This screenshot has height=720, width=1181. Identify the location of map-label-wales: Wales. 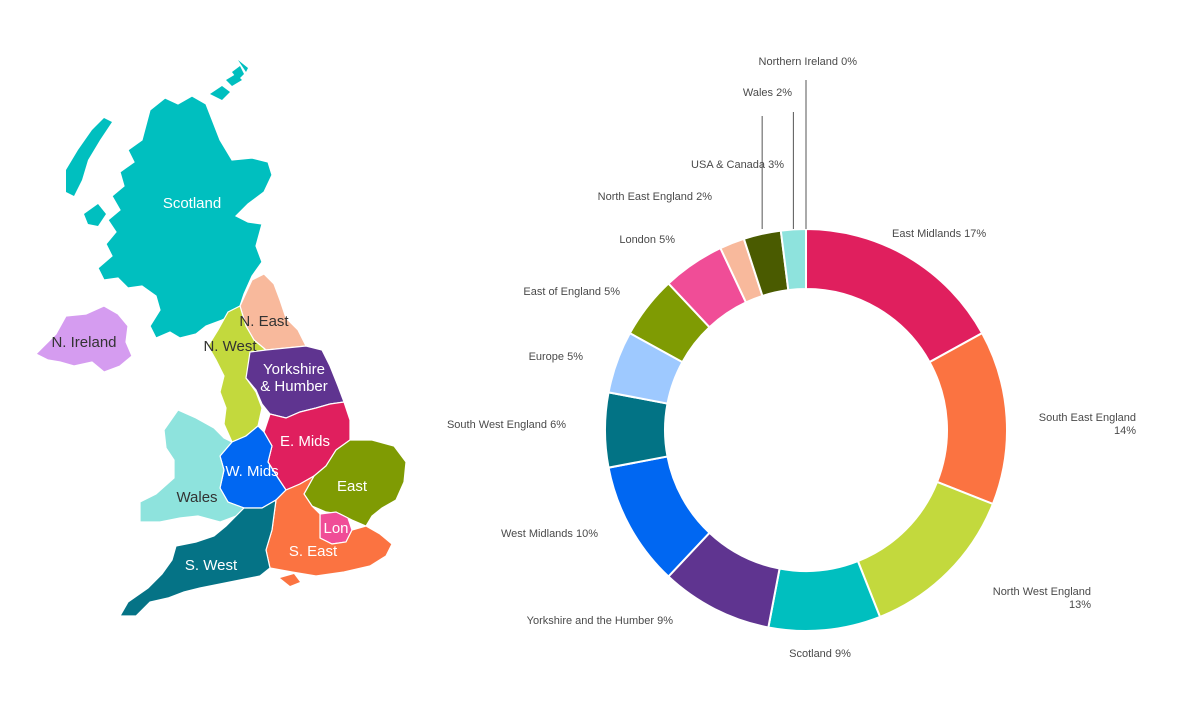
(196, 497).